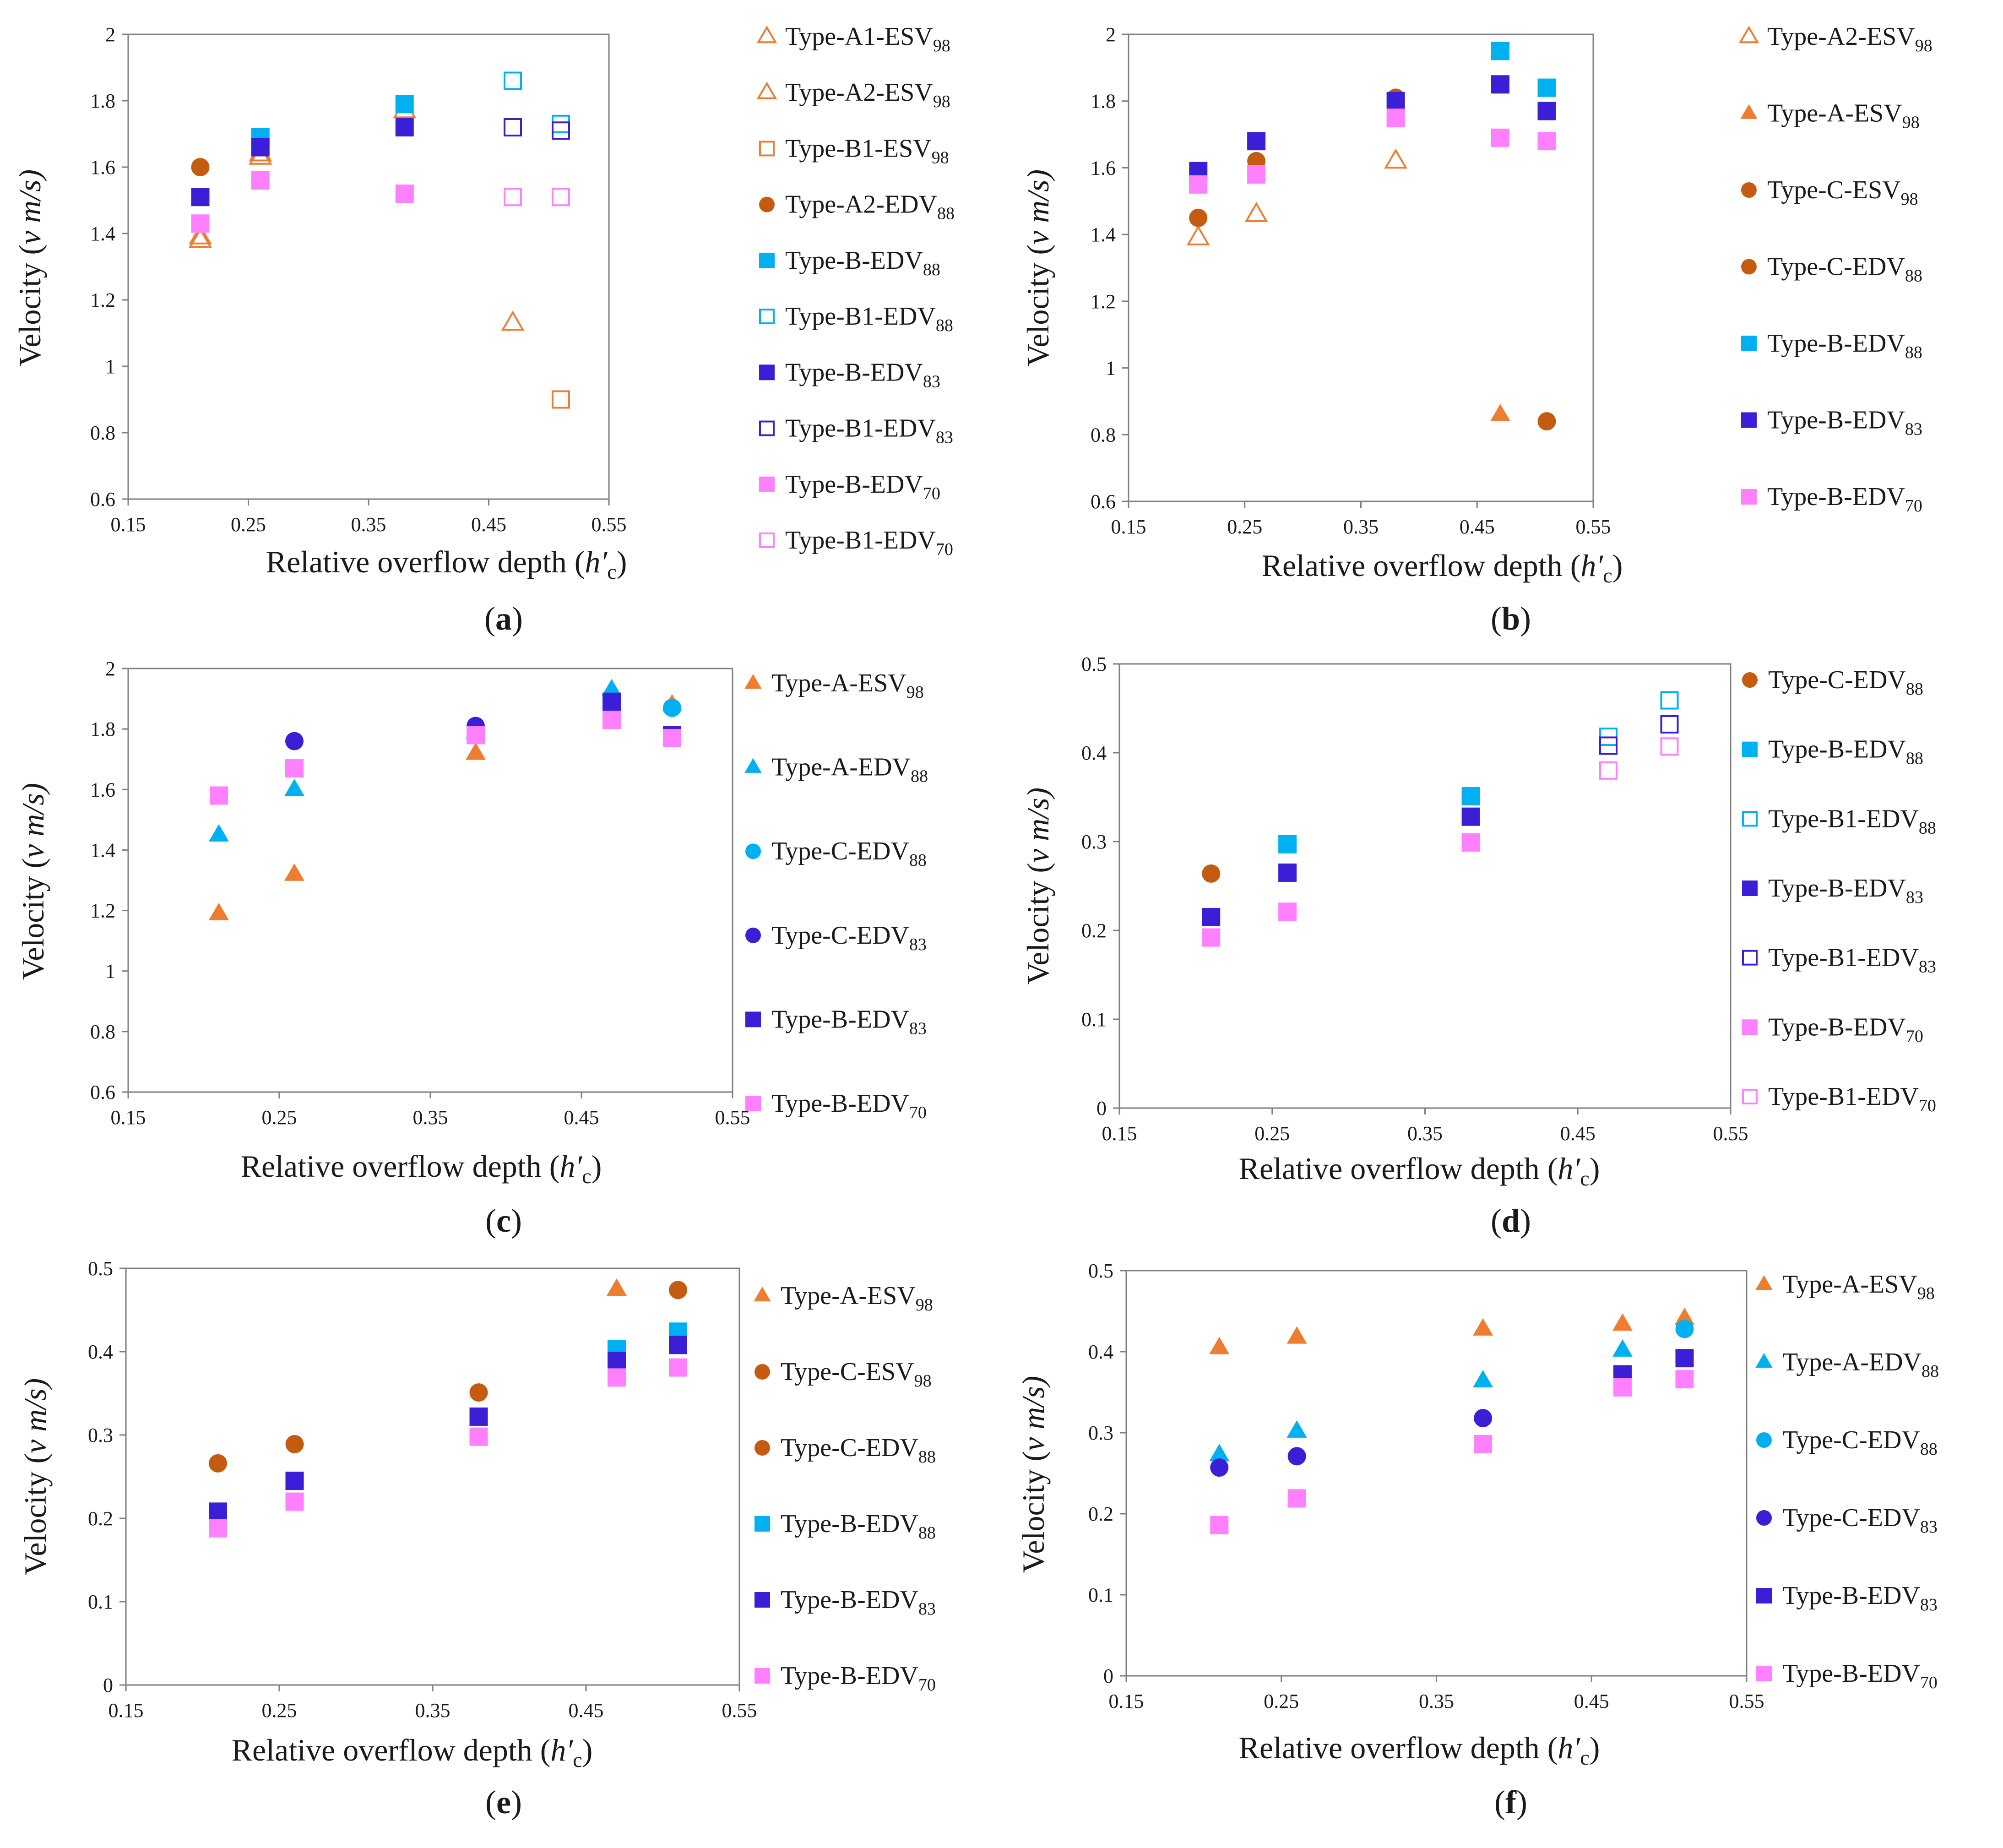 This screenshot has height=1848, width=2003. What do you see at coordinates (867, 150) in the screenshot?
I see `legend-label: Type-B1-ESV98` at bounding box center [867, 150].